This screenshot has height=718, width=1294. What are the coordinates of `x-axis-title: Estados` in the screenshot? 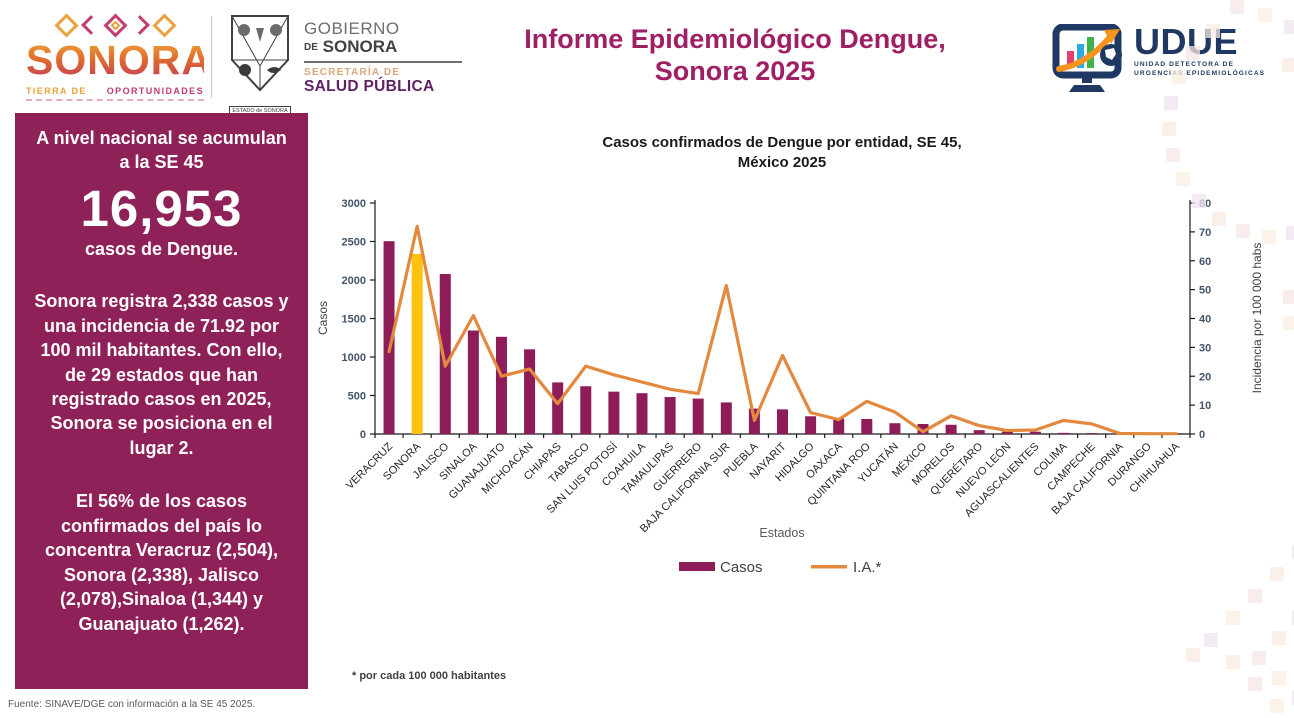 It's located at (781, 533).